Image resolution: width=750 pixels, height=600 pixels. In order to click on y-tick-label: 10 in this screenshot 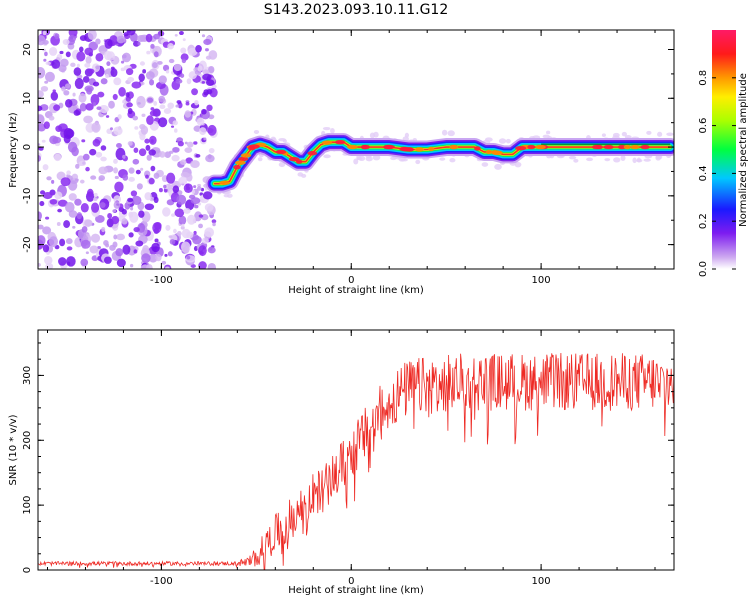, I will do `click(27, 98)`.